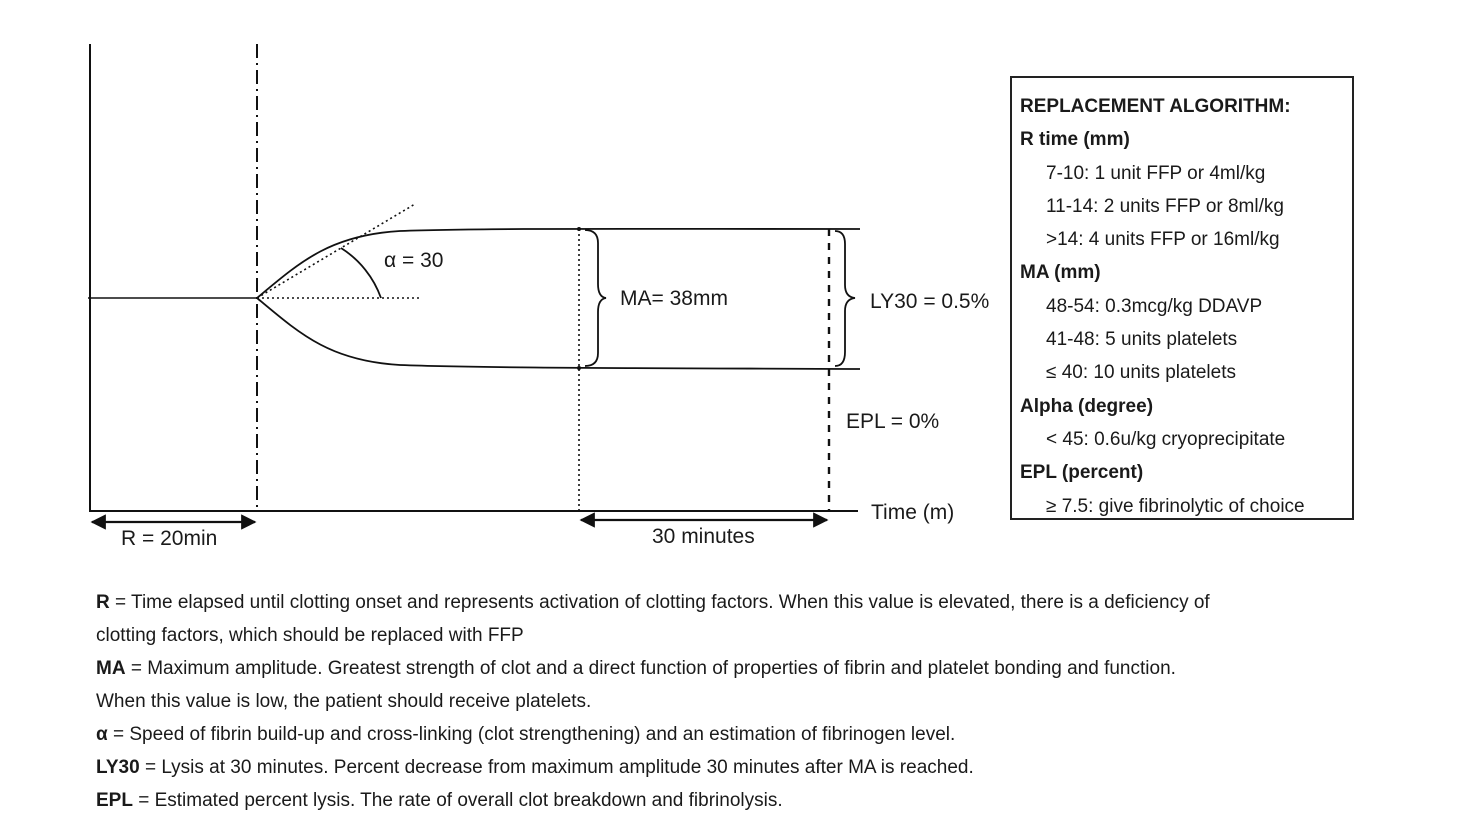 Image resolution: width=1472 pixels, height=829 pixels. What do you see at coordinates (558, 263) in the screenshot?
I see `upper-curve` at bounding box center [558, 263].